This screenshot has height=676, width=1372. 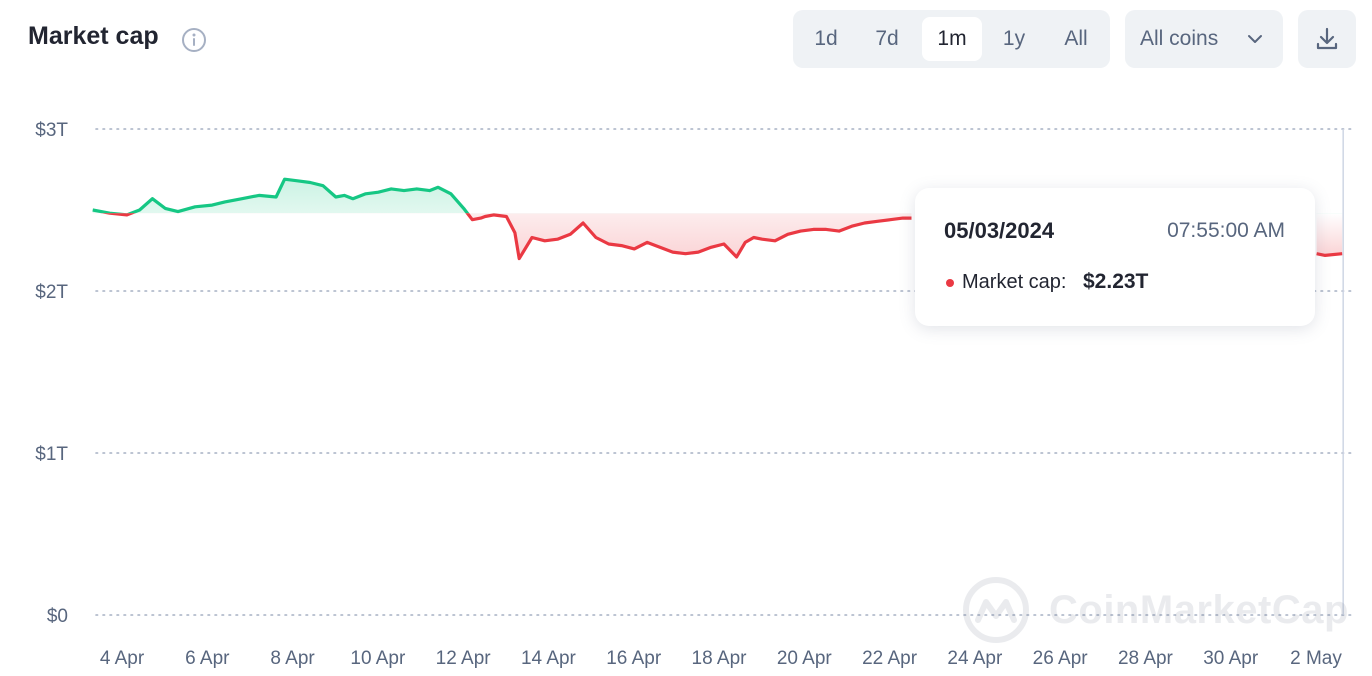 I want to click on tooltip-value: $2.23T, so click(x=1116, y=281).